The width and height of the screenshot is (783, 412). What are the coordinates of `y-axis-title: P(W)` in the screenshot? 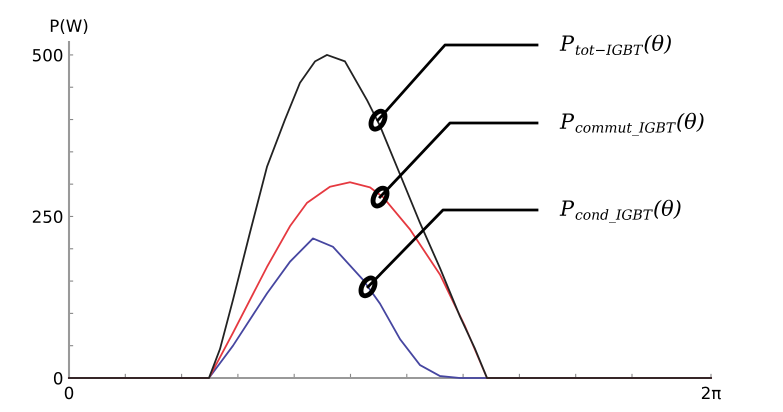 It's located at (69, 26).